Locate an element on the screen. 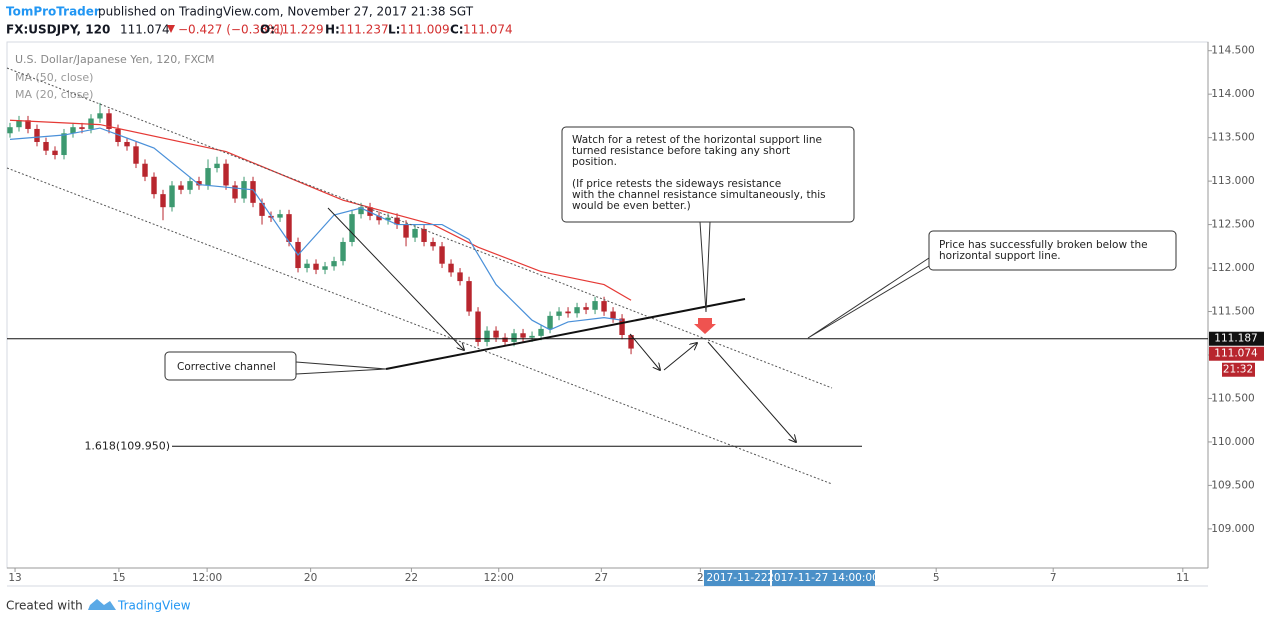 The height and width of the screenshot is (628, 1265). crosshair-tag is located at coordinates (737, 578).